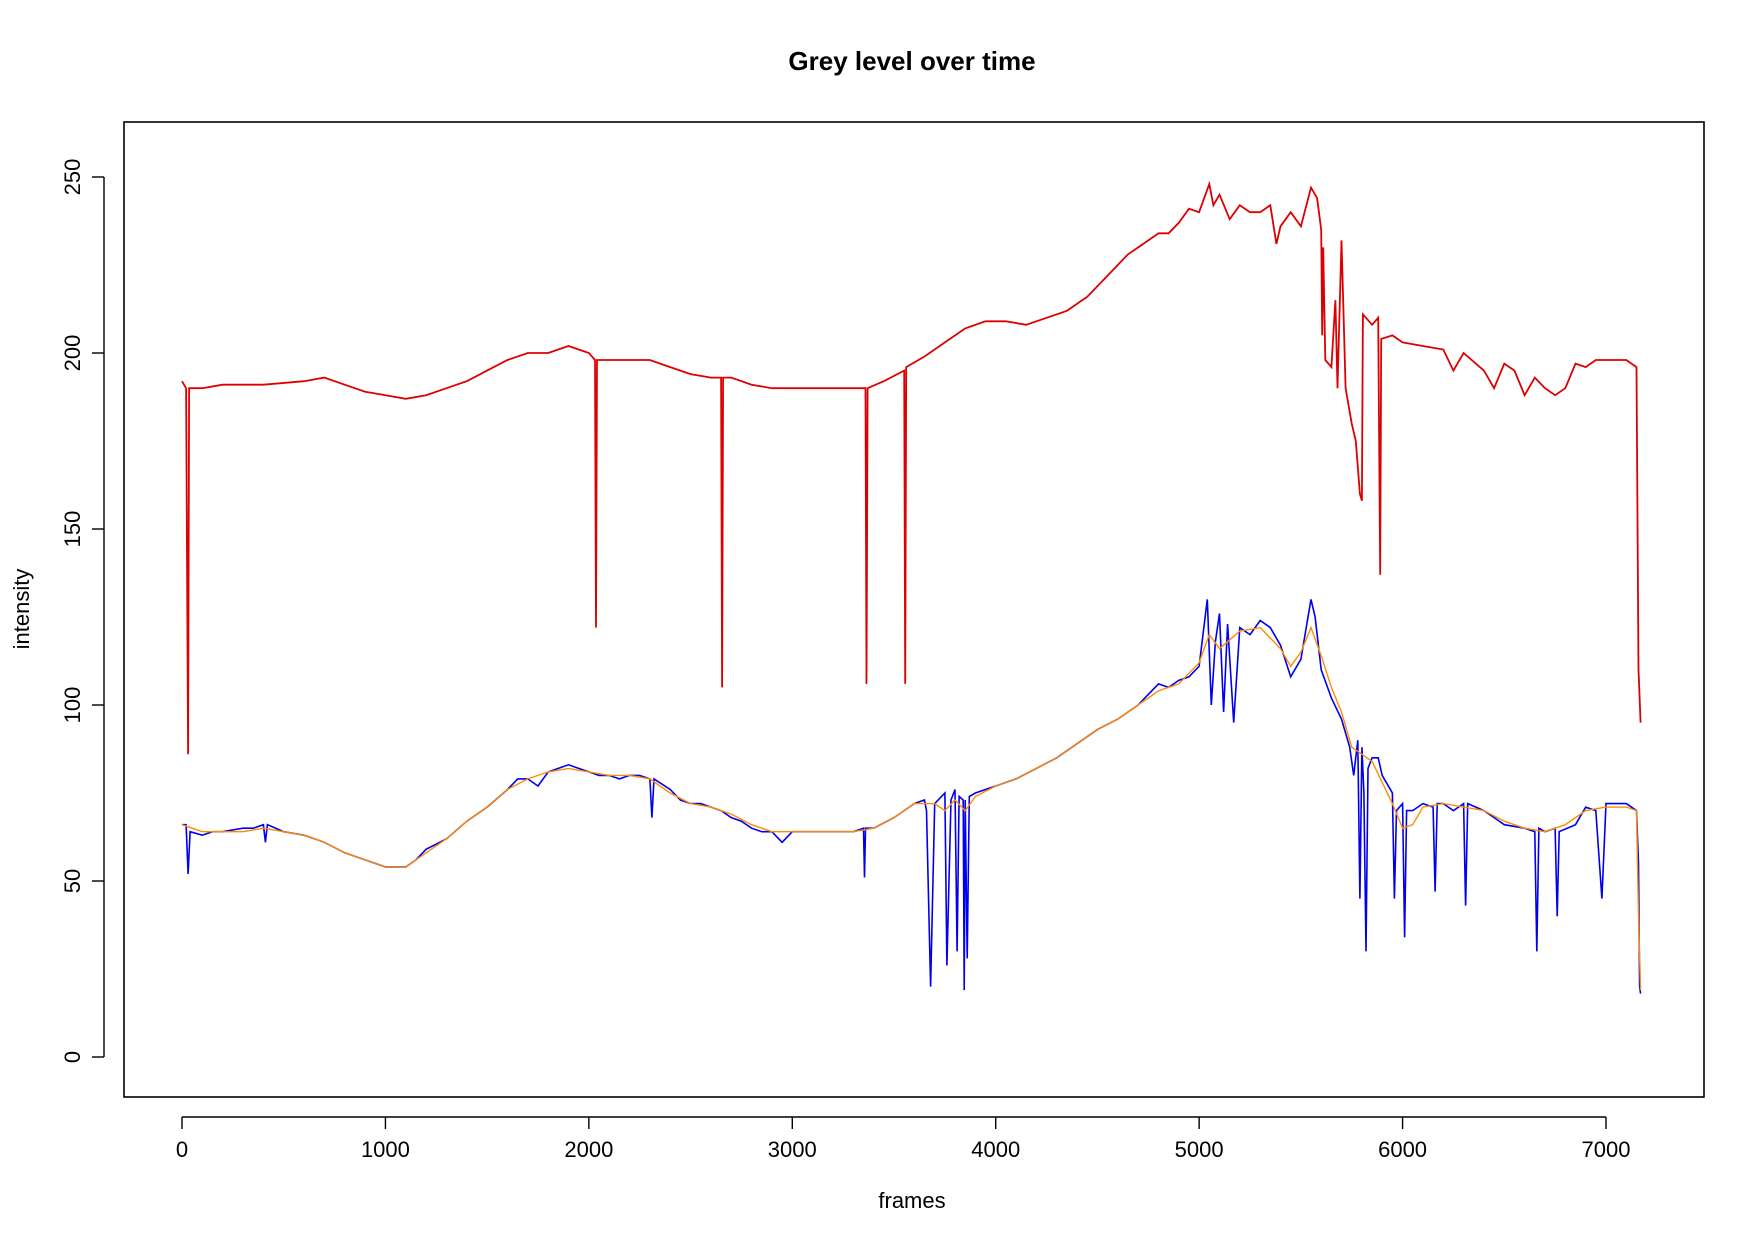 The height and width of the screenshot is (1239, 1752). Describe the element at coordinates (1402, 1149) in the screenshot. I see `x-tick-label: 6000` at that location.